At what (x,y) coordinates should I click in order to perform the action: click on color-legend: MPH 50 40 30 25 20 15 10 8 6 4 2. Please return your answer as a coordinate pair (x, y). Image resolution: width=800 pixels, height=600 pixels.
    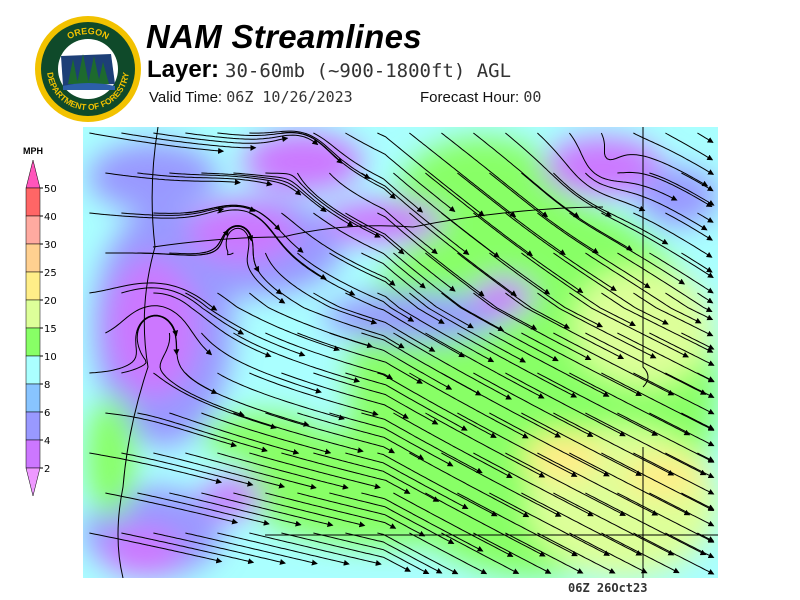
    Looking at the image, I should click on (40, 322).